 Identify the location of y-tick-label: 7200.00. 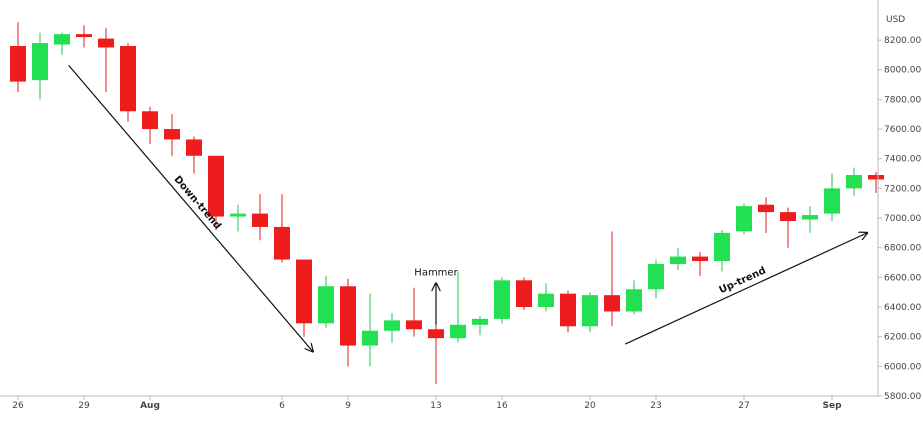
(902, 189).